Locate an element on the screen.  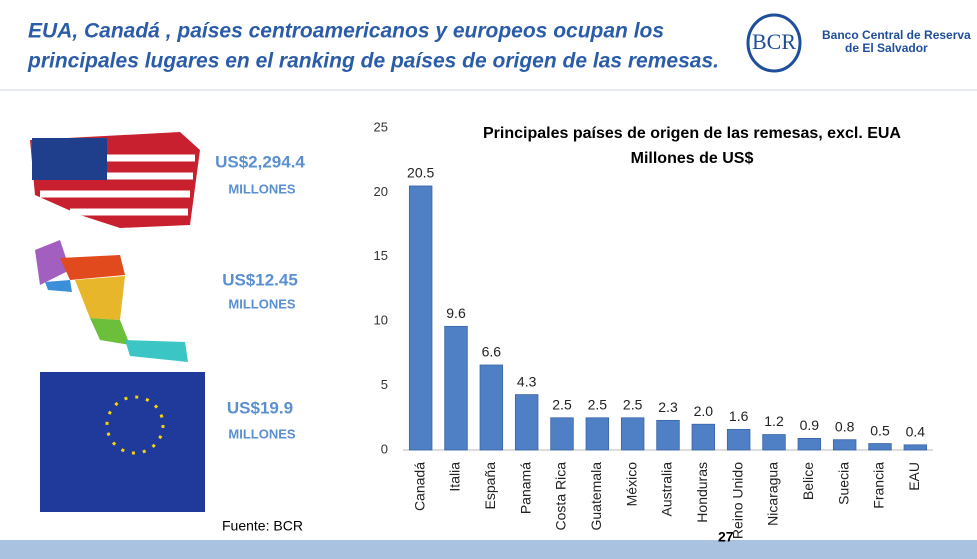
footer-band is located at coordinates (488, 549).